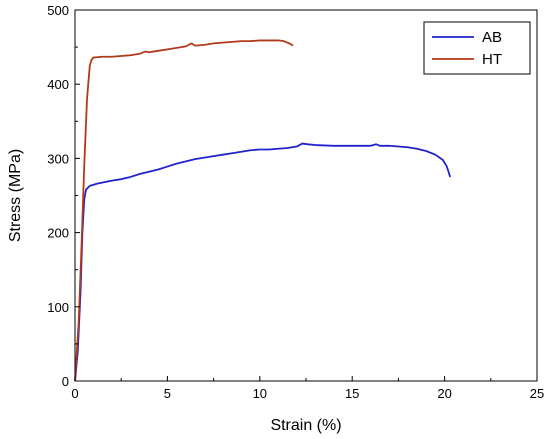 This screenshot has height=439, width=550. I want to click on x-tick-label: 15, so click(352, 393).